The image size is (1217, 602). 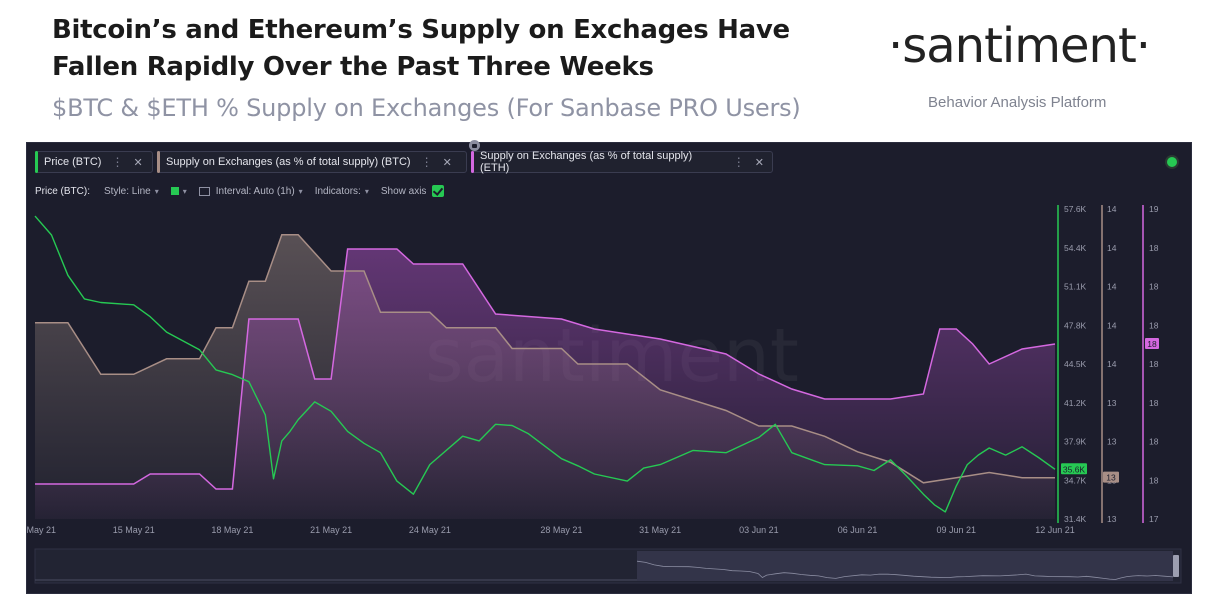 What do you see at coordinates (1172, 162) in the screenshot?
I see `status-dot-icon` at bounding box center [1172, 162].